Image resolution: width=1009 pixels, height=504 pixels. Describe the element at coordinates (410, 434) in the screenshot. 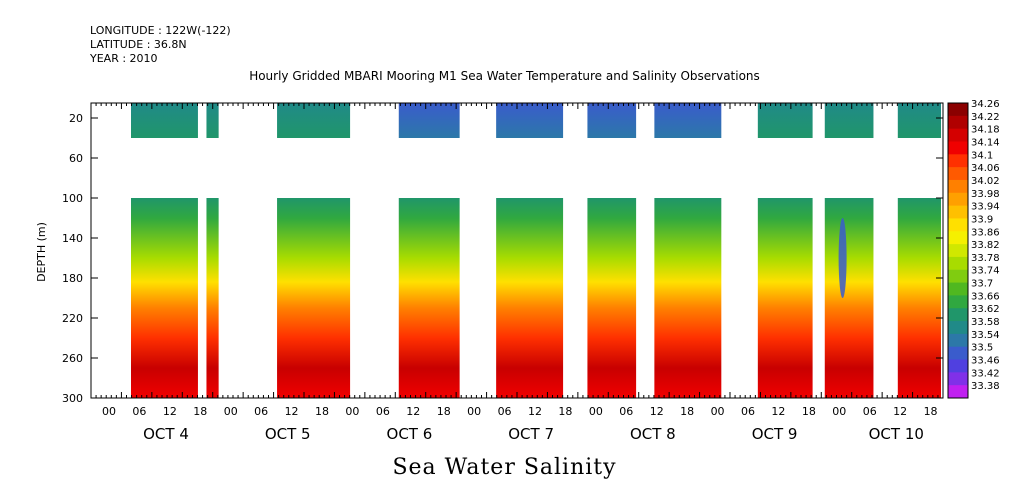

I see `day-label: OCT 6` at that location.